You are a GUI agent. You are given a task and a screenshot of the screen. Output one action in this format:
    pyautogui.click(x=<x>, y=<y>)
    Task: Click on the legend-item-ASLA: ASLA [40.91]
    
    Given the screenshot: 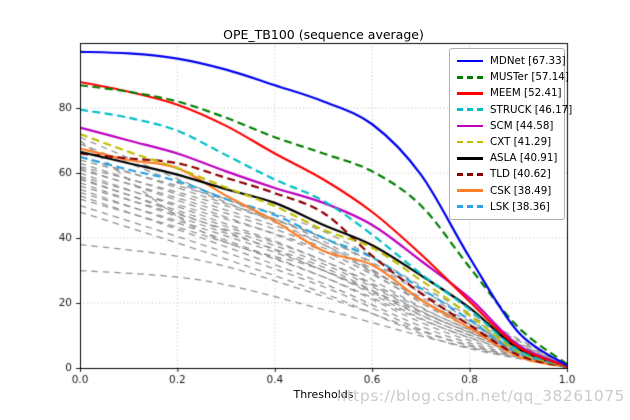 What is the action you would take?
    pyautogui.click(x=507, y=158)
    